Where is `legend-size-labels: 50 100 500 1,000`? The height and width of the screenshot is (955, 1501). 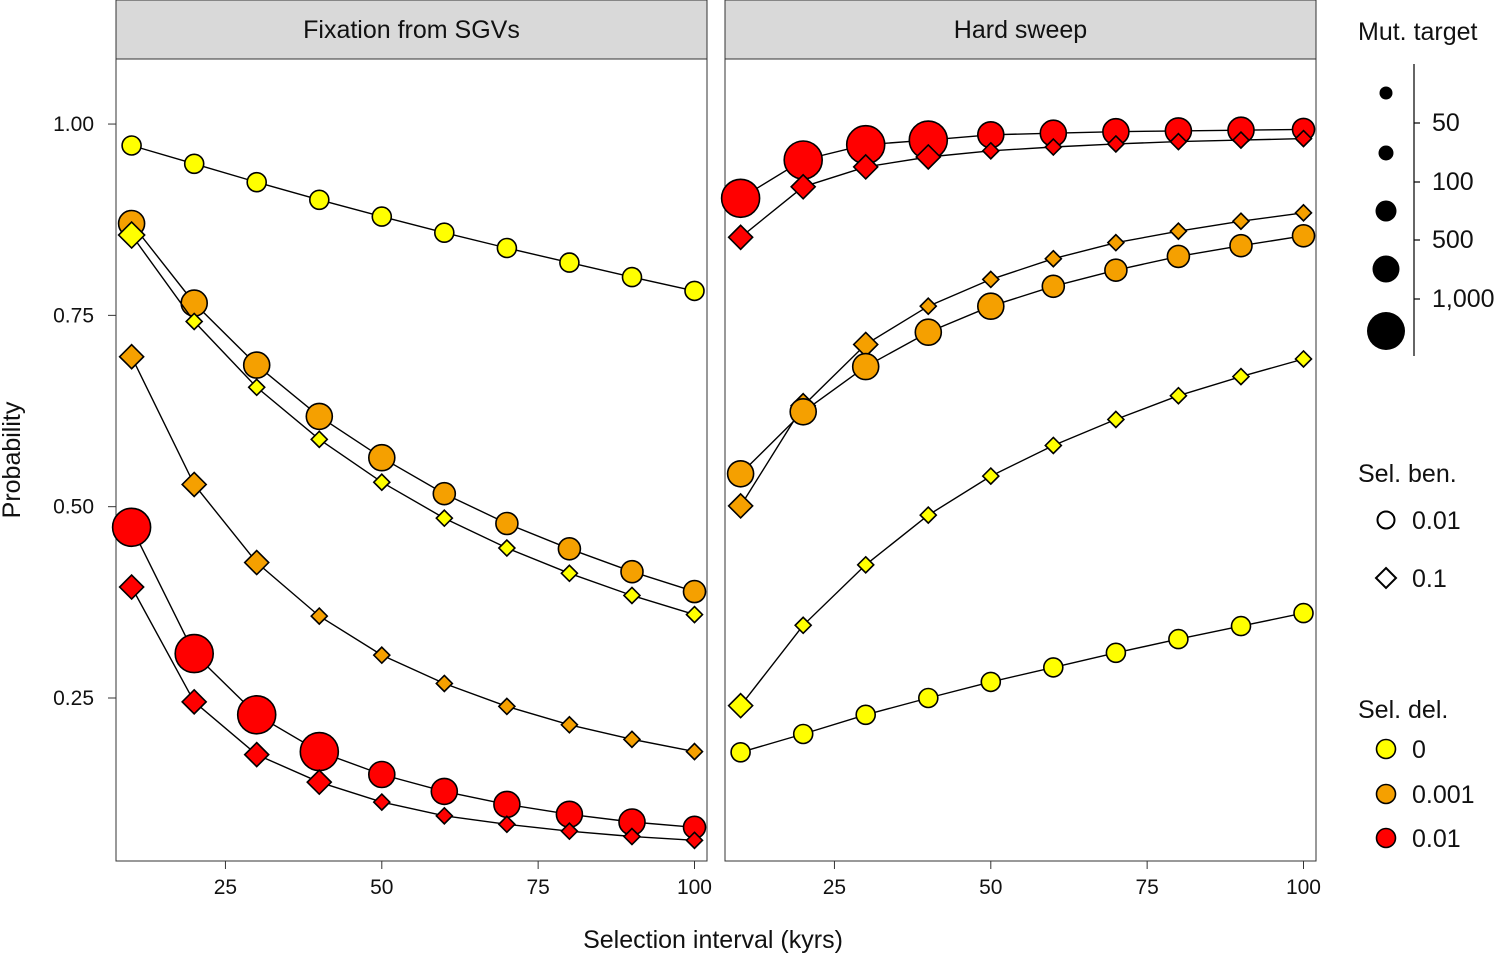 legend-size-labels: 50 100 500 1,000 is located at coordinates (1454, 211).